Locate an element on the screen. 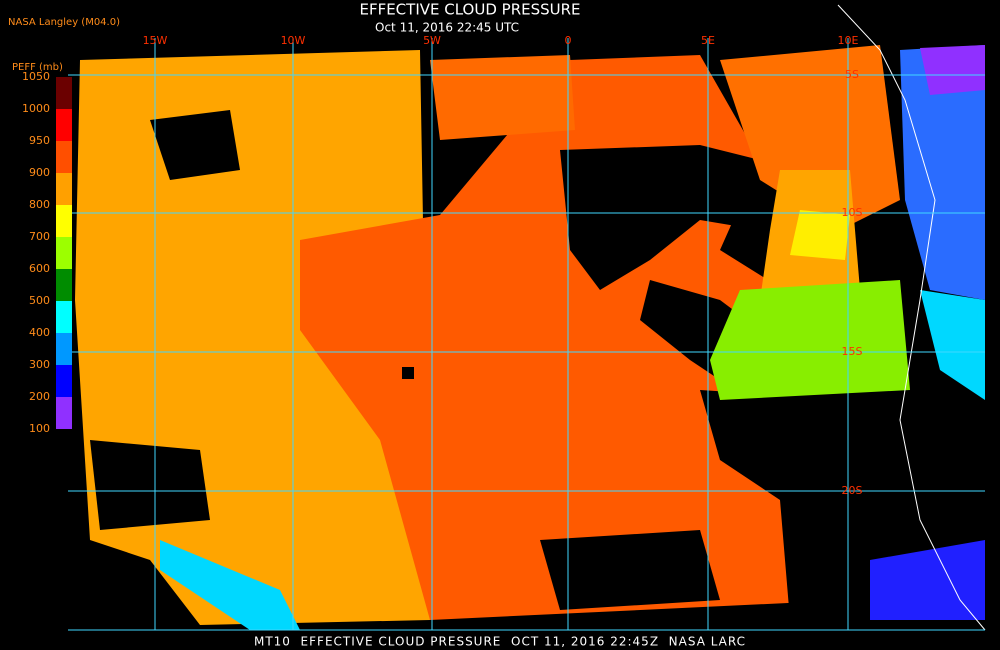 The image size is (1000, 650). colorbar-tick-label: 950 is located at coordinates (39, 140).